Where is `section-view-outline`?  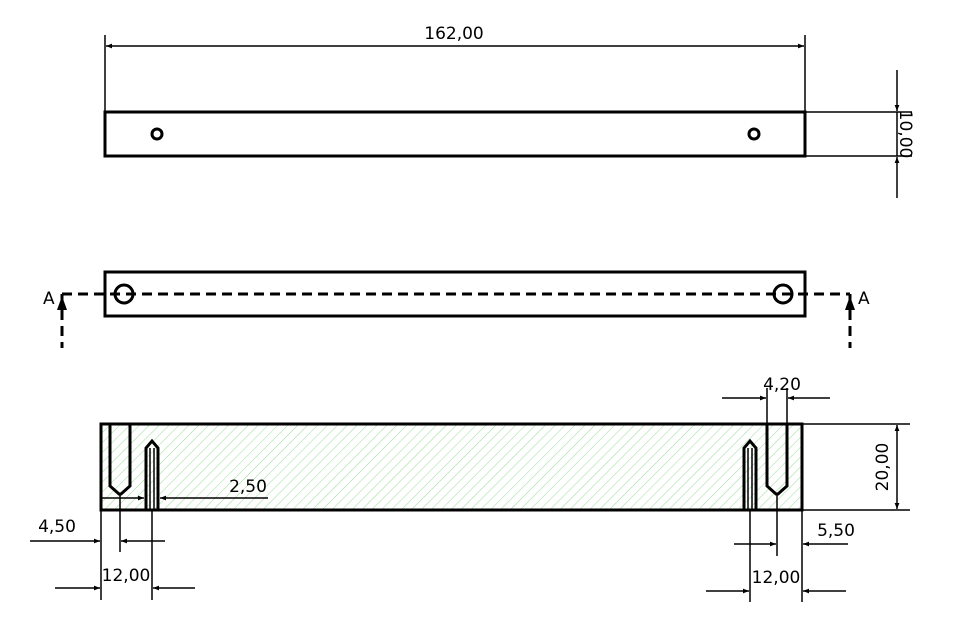
section-view-outline is located at coordinates (451, 467).